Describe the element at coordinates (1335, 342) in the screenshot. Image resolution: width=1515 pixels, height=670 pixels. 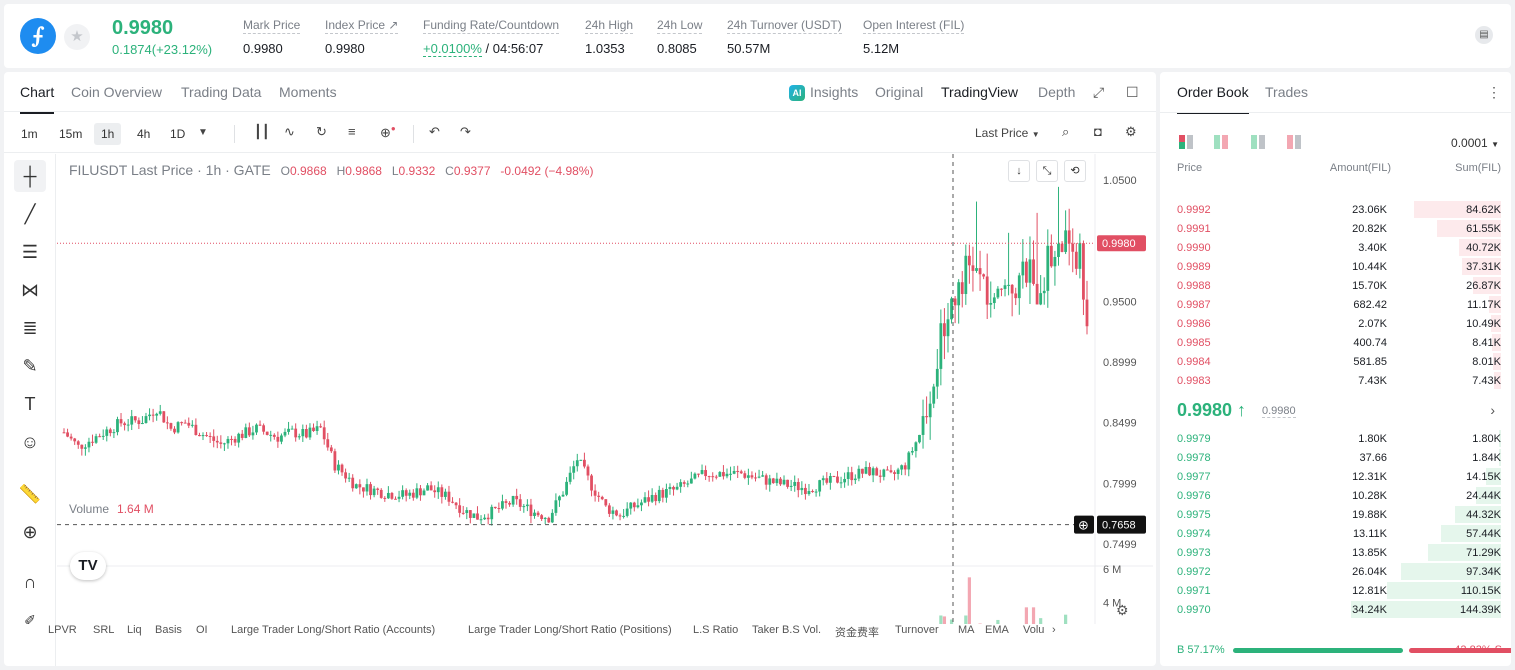
I see `ask-row: 0.9985 400.74 8.41K` at that location.